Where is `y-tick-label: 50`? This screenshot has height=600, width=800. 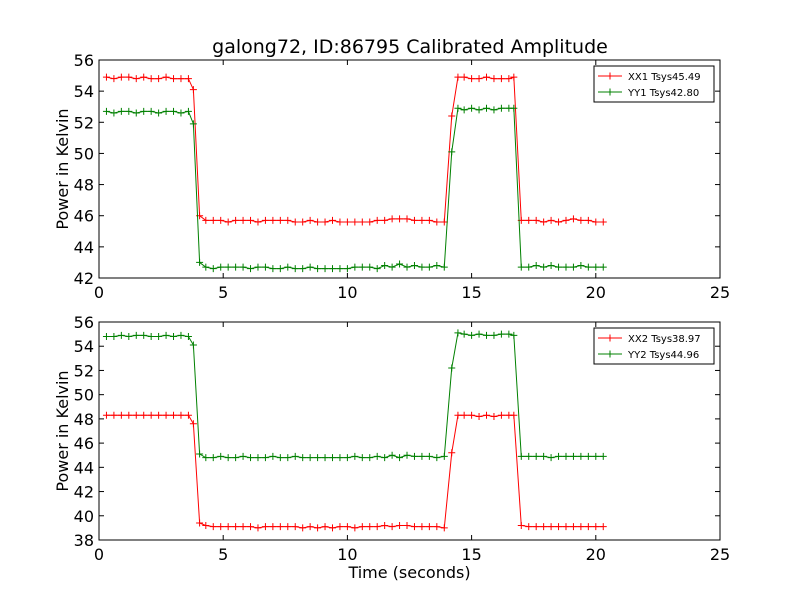 y-tick-label: 50 is located at coordinates (84, 395).